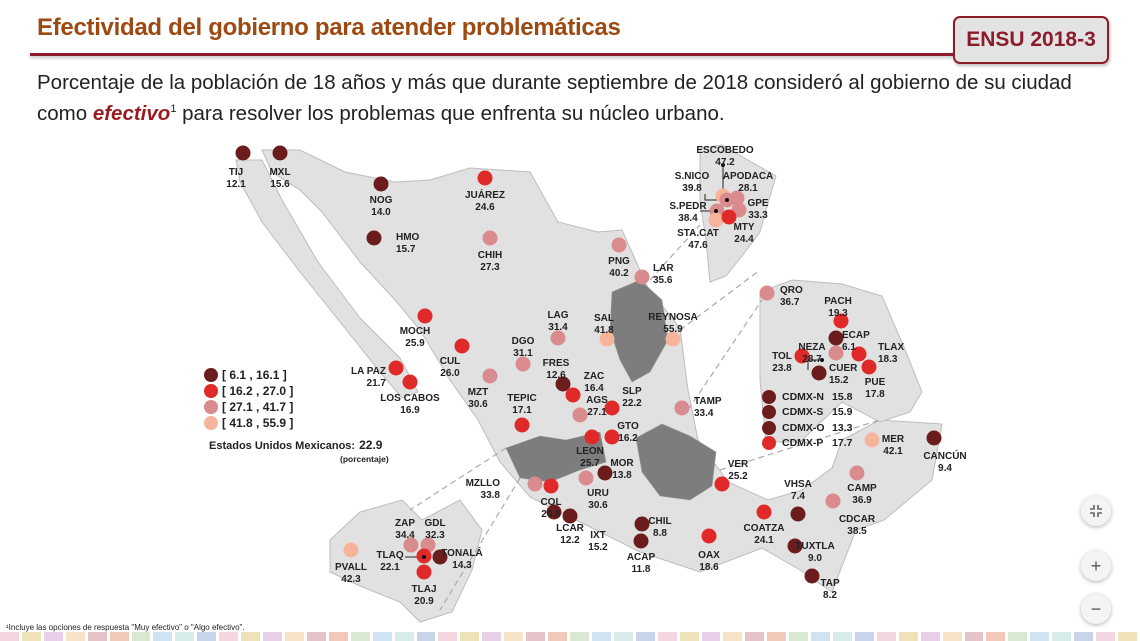  Describe the element at coordinates (351, 579) in the screenshot. I see `city-value: 42.3` at that location.